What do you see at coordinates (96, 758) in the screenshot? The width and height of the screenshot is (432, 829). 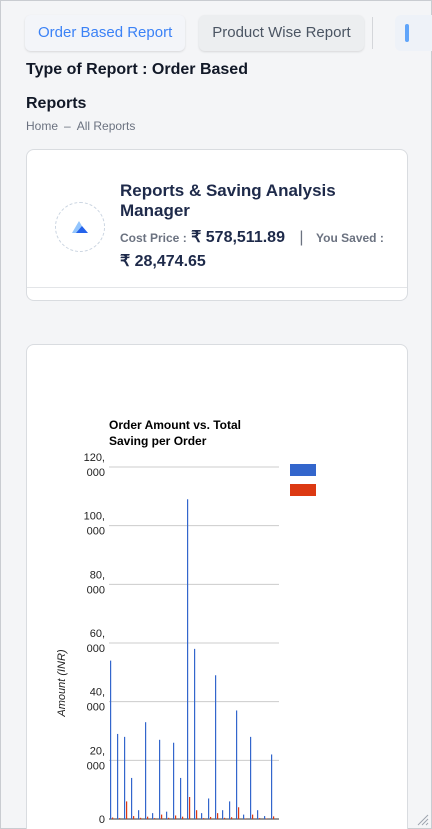 I see `y-tick-label: 20, 000` at bounding box center [96, 758].